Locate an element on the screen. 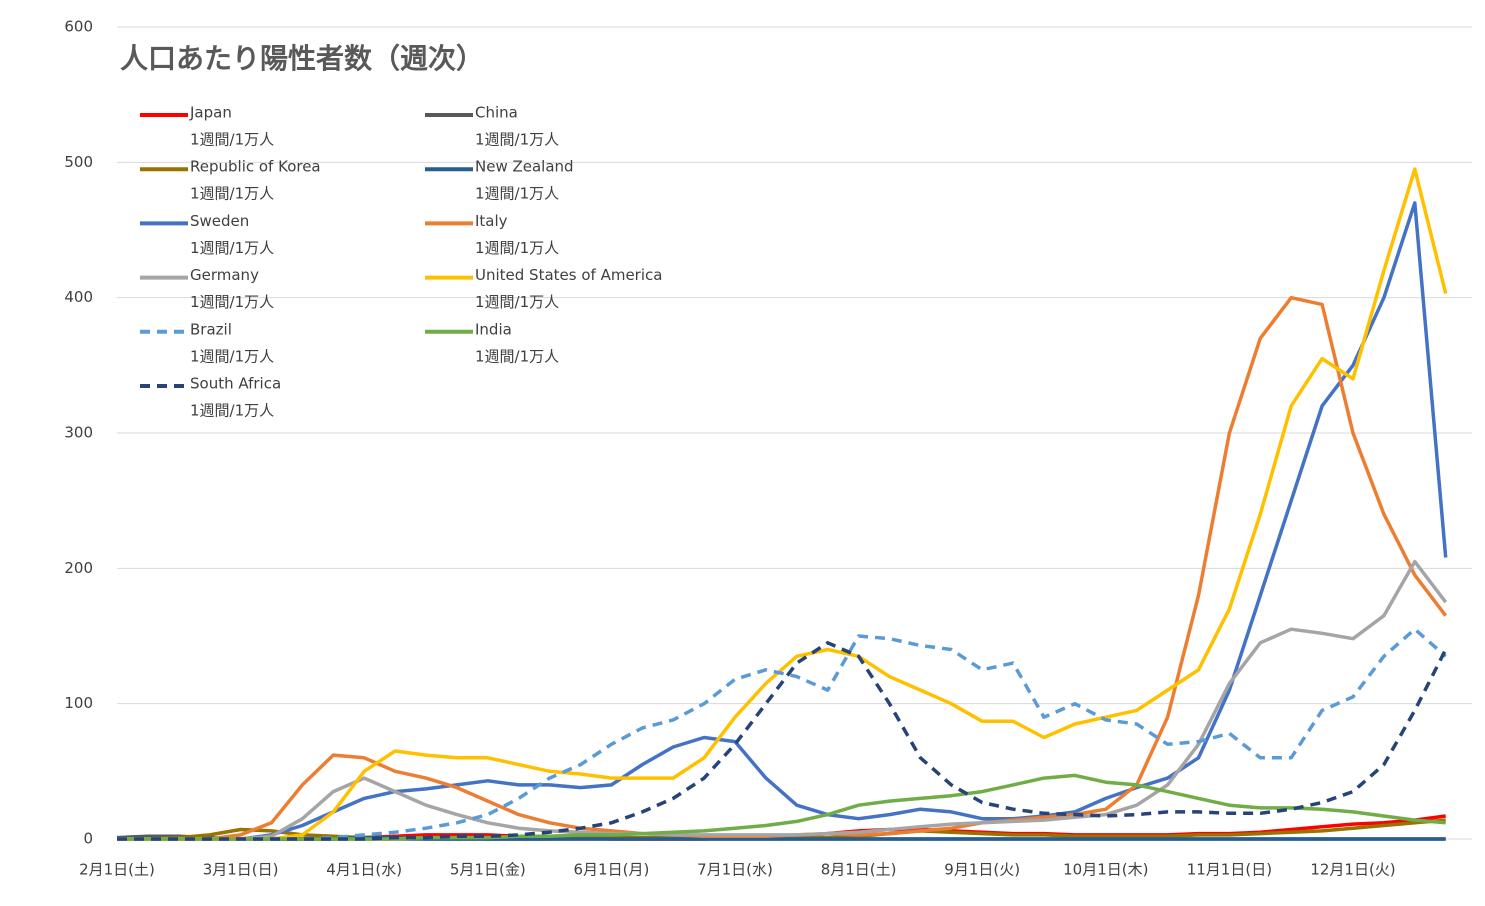 The image size is (1485, 906). x-tick-label: 7月1日(水) is located at coordinates (735, 870).